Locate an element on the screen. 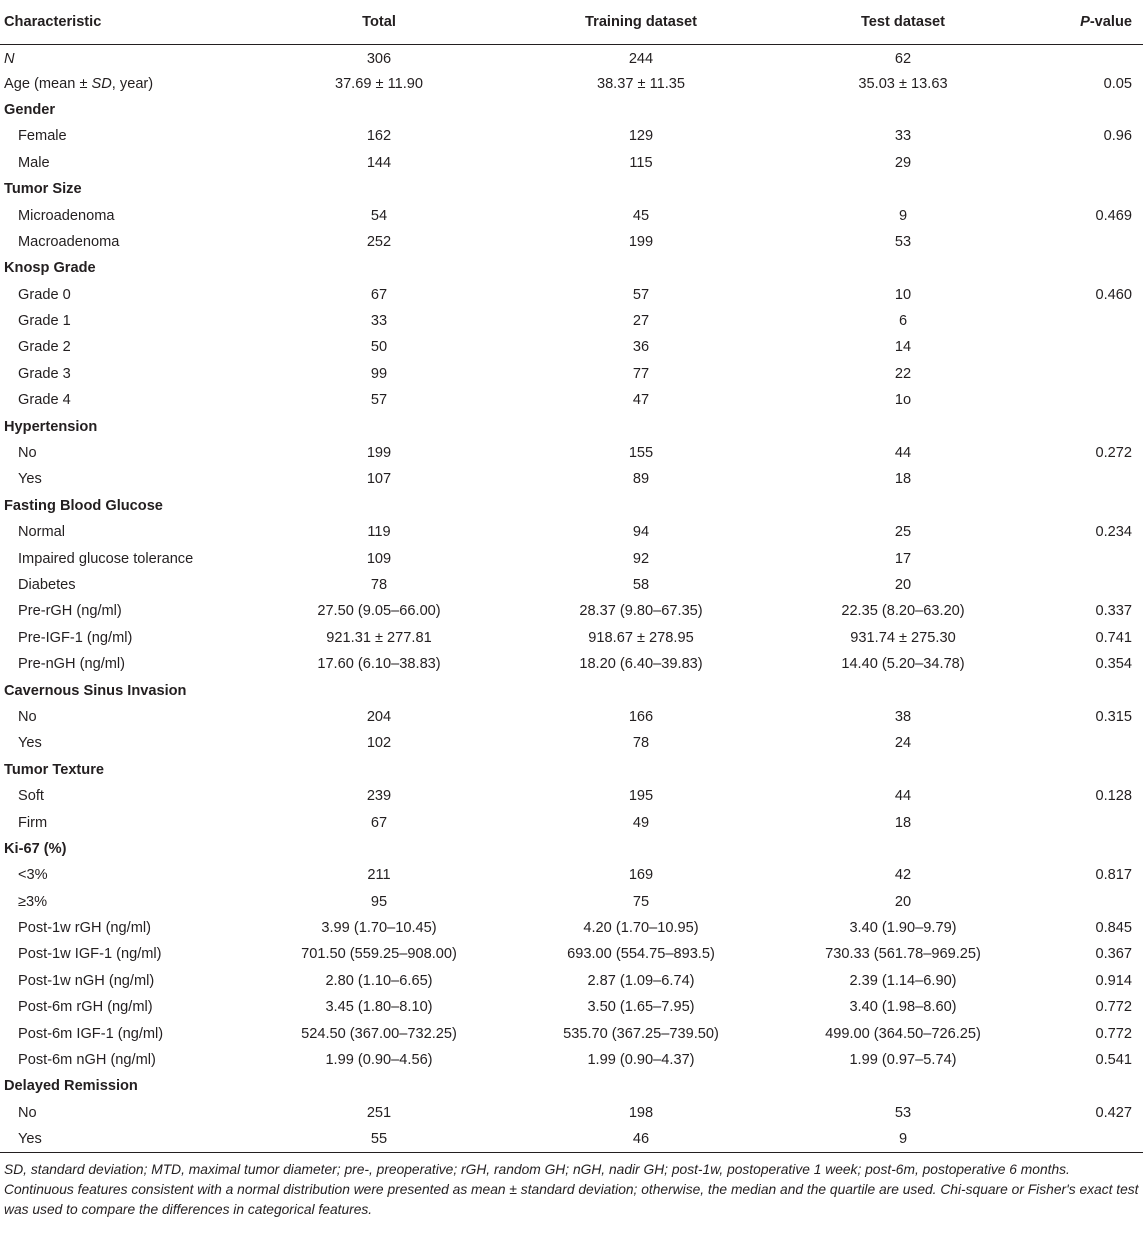 The height and width of the screenshot is (1238, 1143). cell-total: 109 is located at coordinates (379, 558).